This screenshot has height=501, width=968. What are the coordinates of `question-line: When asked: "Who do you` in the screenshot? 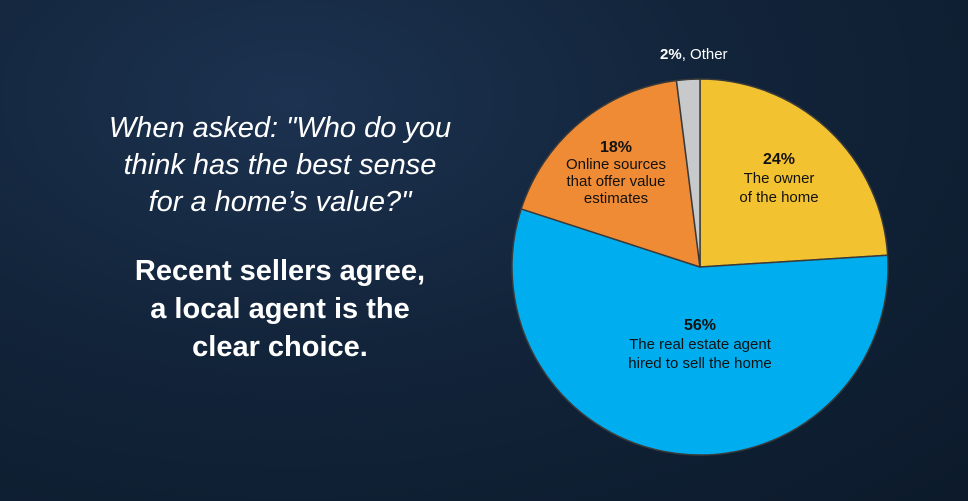 It's located at (280, 128).